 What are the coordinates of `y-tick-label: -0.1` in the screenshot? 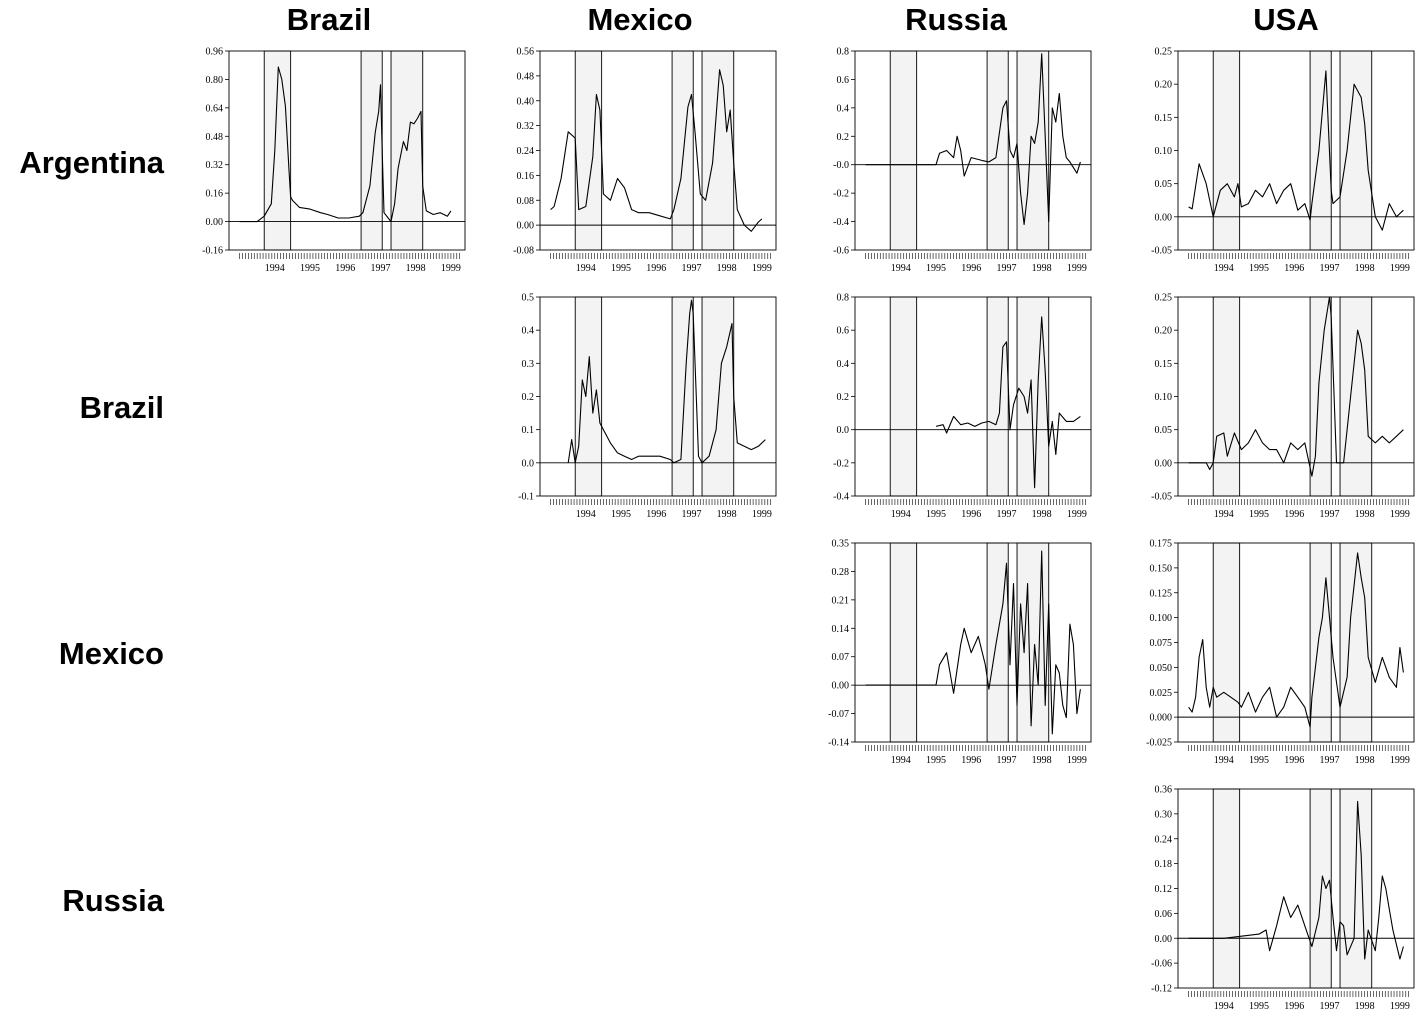 It's located at (526, 497).